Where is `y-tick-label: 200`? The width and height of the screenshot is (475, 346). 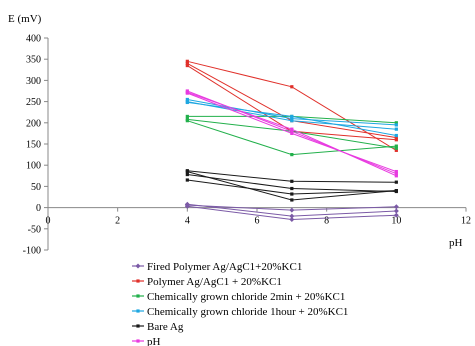 y-tick-label: 200 is located at coordinates (33, 123).